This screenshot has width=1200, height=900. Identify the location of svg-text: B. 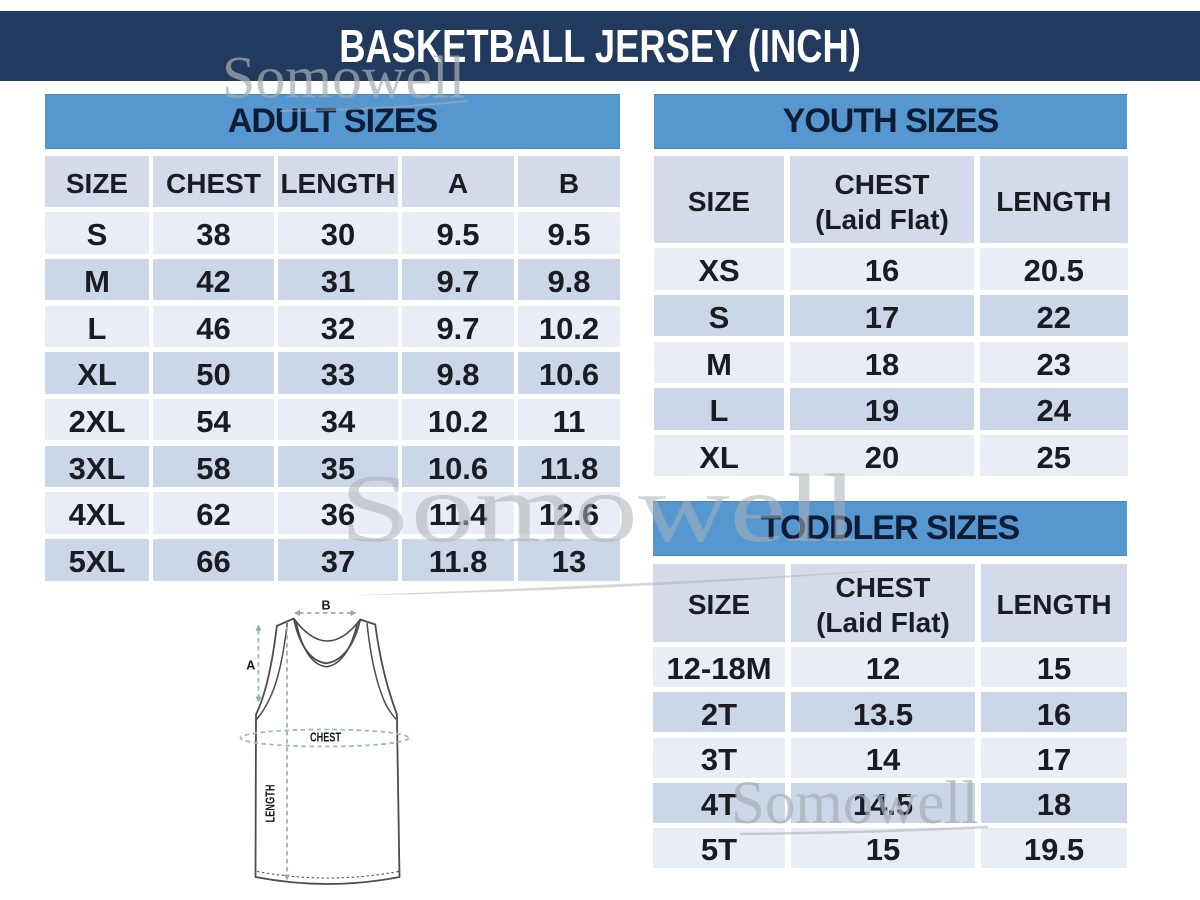
(325, 606).